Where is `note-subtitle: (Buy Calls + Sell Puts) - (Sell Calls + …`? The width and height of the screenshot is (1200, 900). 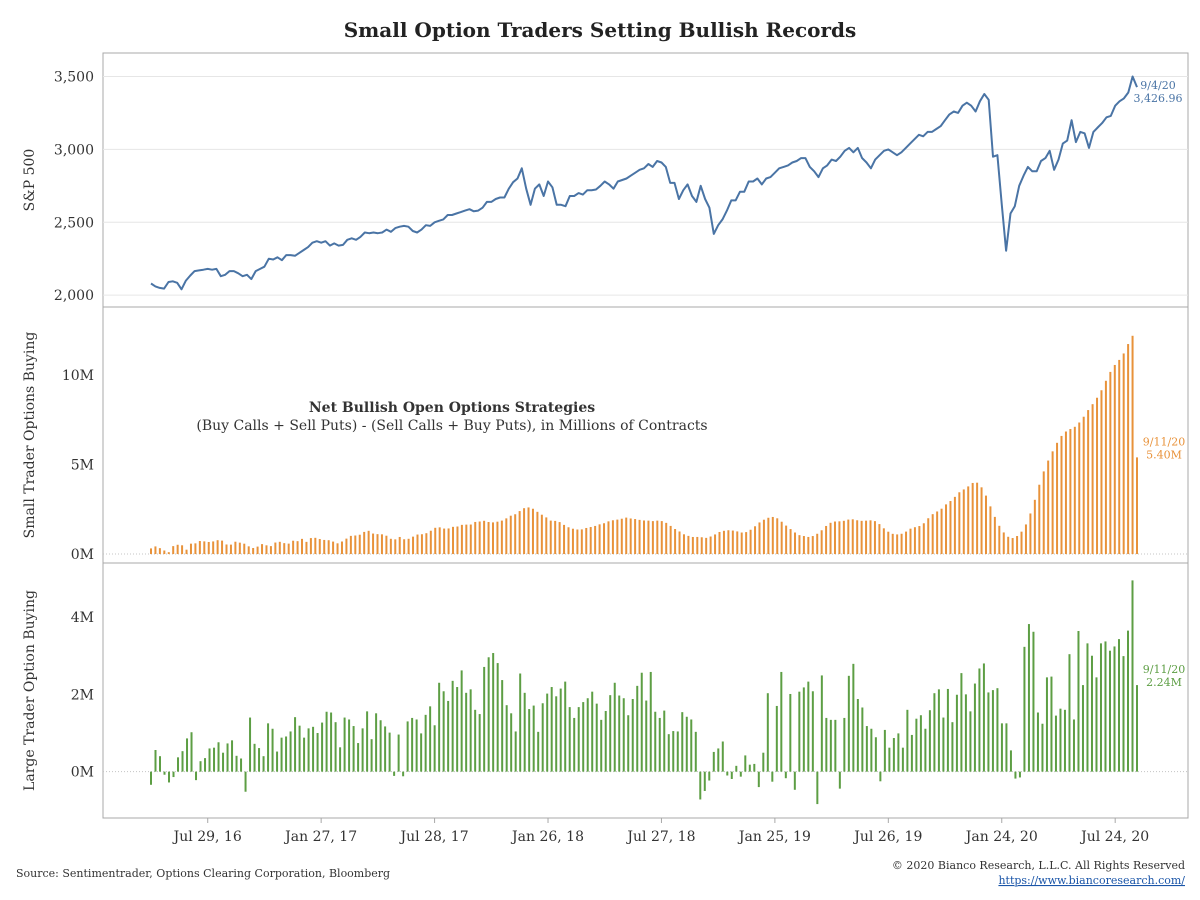
note-subtitle: (Buy Calls + Sell Puts) - (Sell Calls + … is located at coordinates (451, 426).